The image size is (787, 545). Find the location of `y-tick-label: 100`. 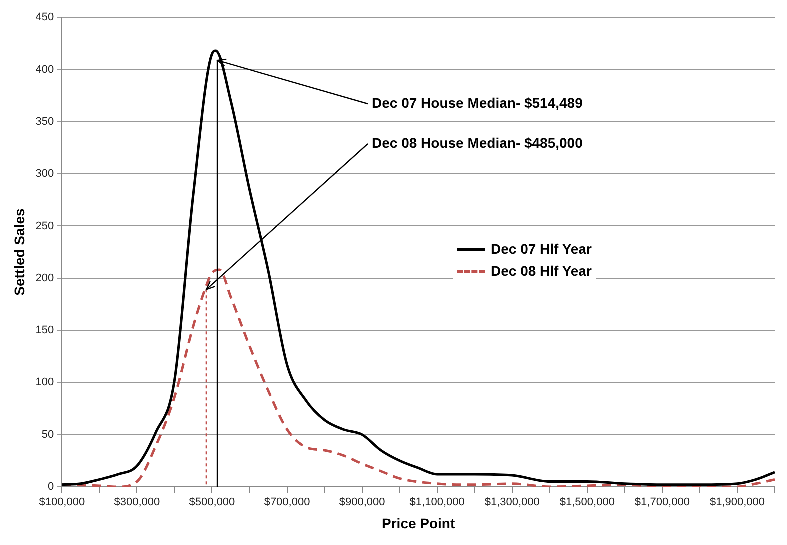

y-tick-label: 100 is located at coordinates (45, 382).